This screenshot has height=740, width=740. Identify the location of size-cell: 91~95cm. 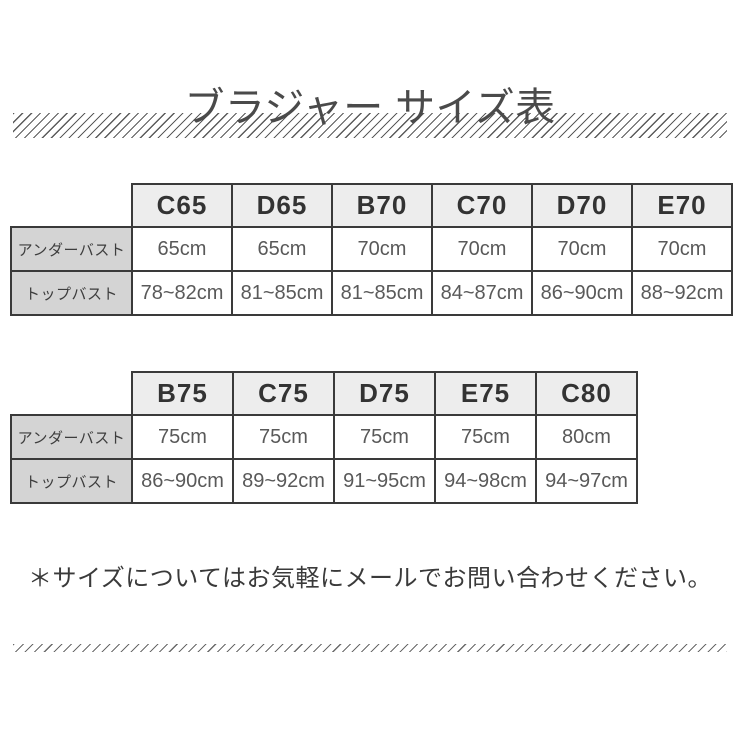
(384, 481).